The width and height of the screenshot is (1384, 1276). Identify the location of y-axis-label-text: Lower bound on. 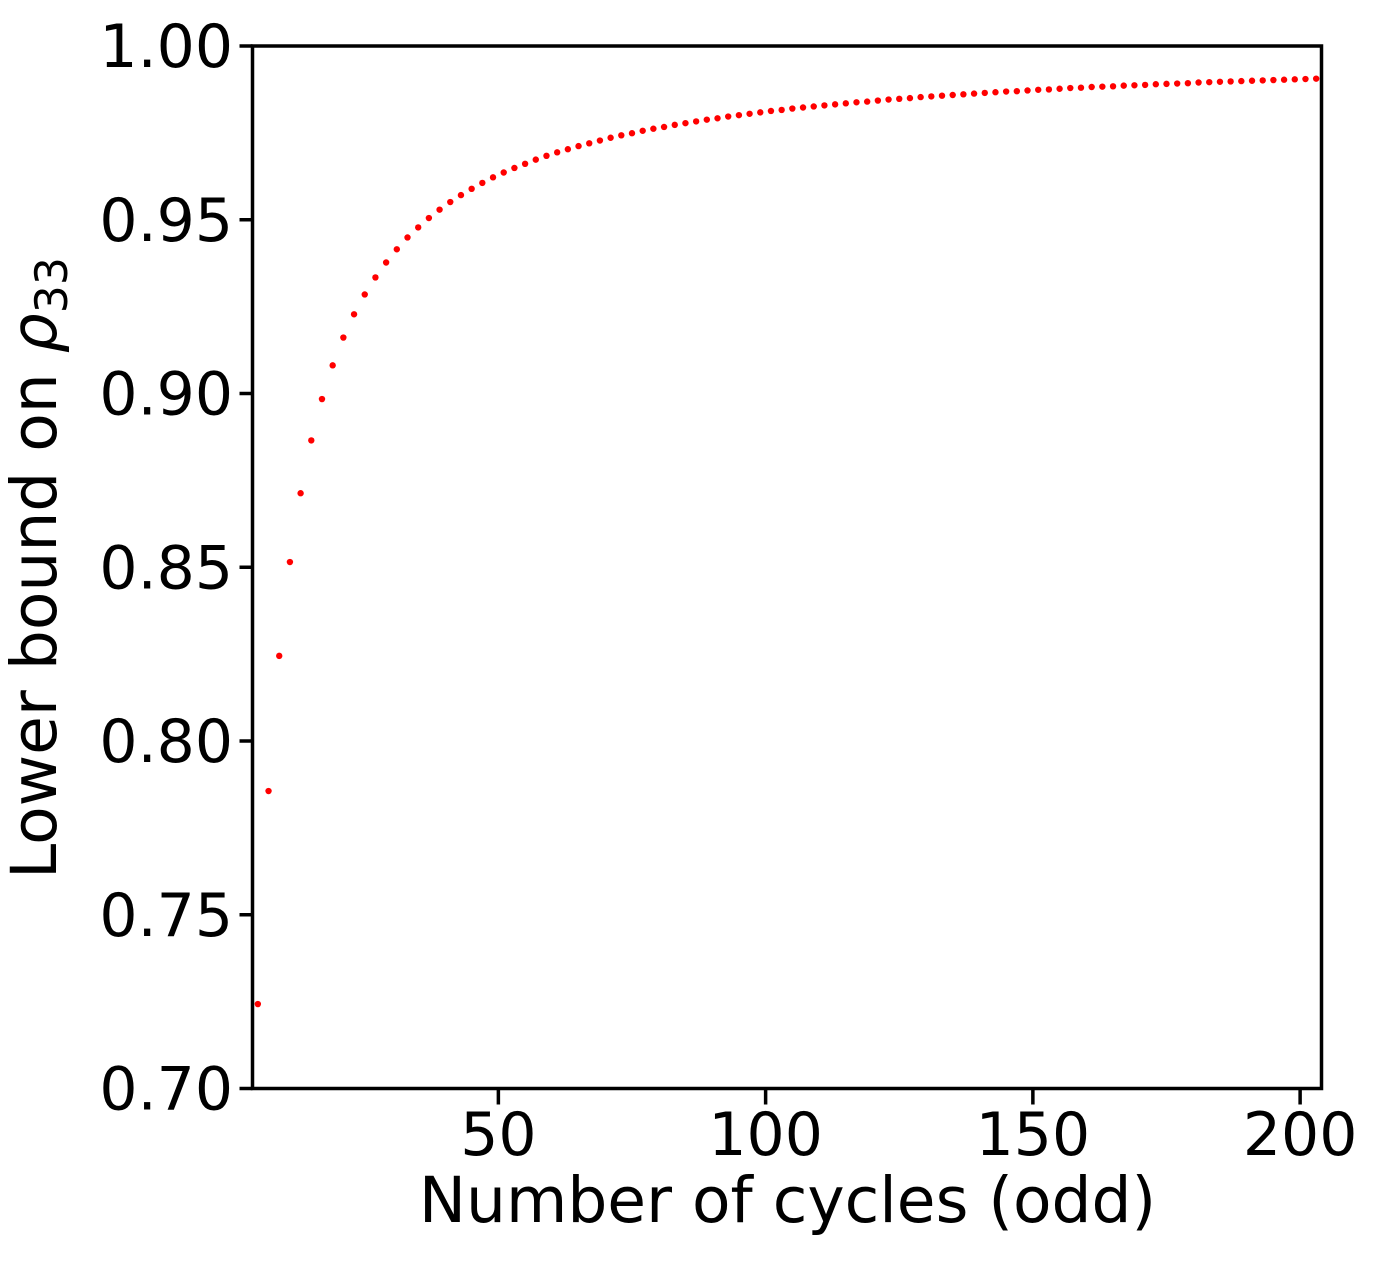
(35, 616).